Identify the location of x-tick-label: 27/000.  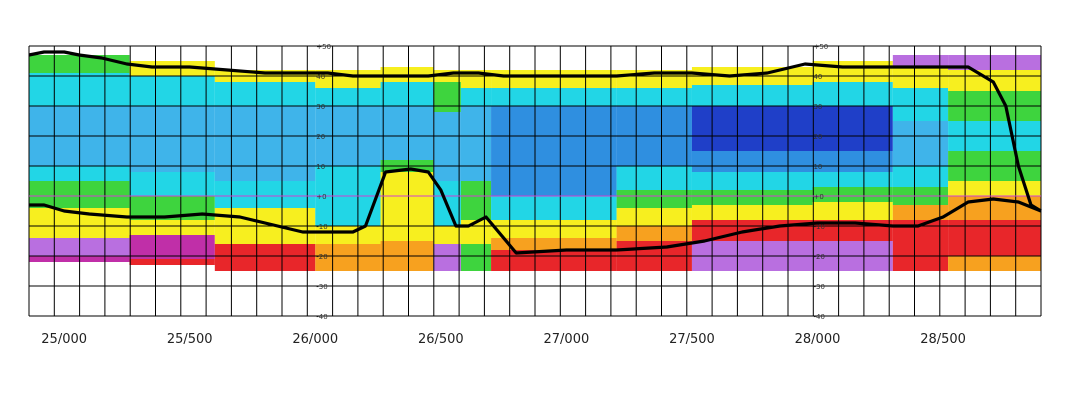
(567, 339).